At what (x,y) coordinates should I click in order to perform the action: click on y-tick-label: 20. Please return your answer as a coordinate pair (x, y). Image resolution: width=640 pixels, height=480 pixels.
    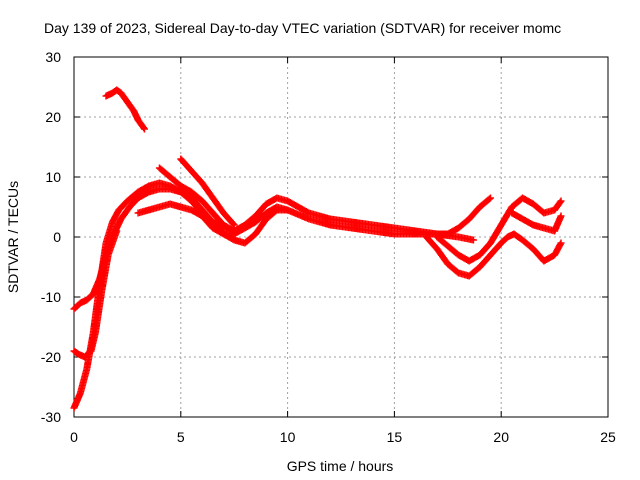
    Looking at the image, I should click on (53, 117).